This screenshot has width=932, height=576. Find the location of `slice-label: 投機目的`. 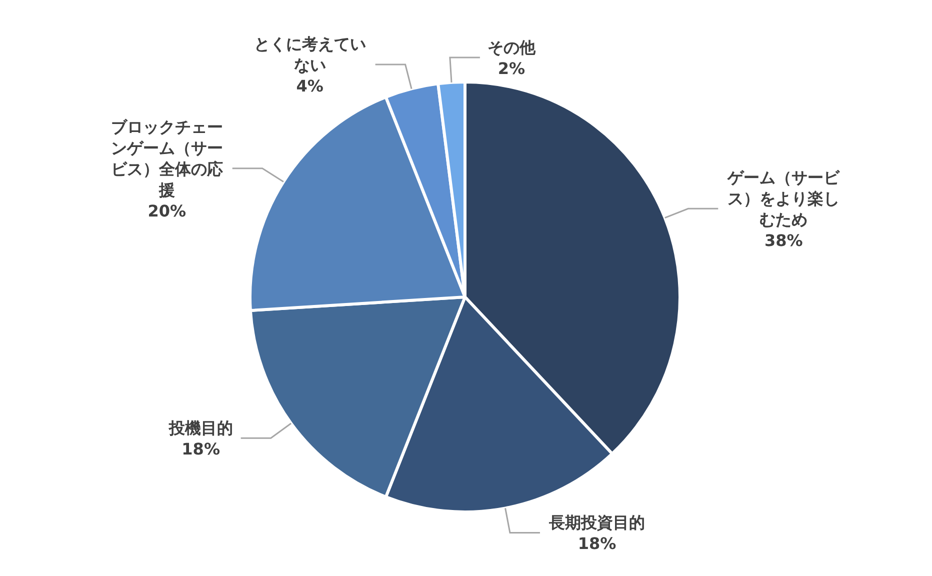

slice-label: 投機目的 is located at coordinates (200, 428).